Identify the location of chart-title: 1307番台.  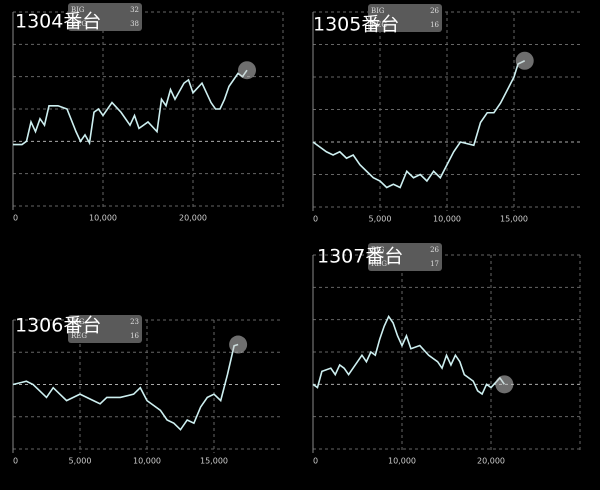
(360, 257).